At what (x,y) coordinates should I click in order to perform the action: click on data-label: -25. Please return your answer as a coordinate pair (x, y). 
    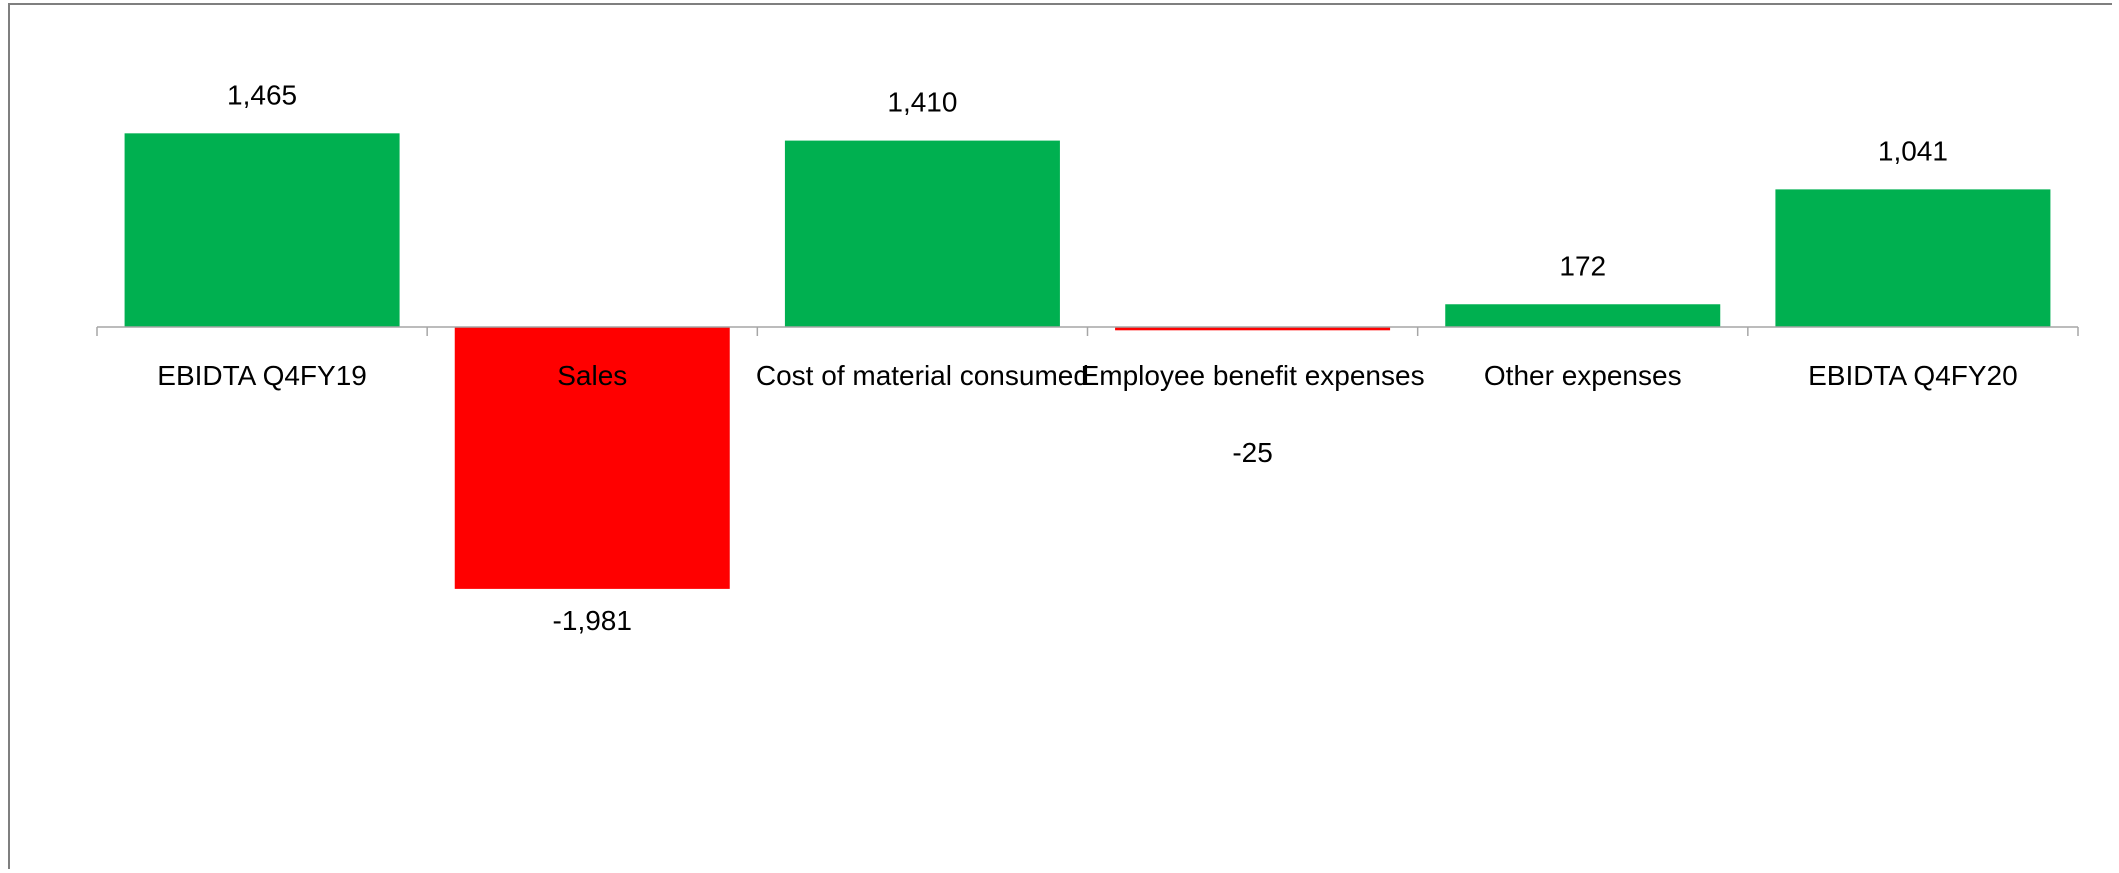
    Looking at the image, I should click on (1252, 452).